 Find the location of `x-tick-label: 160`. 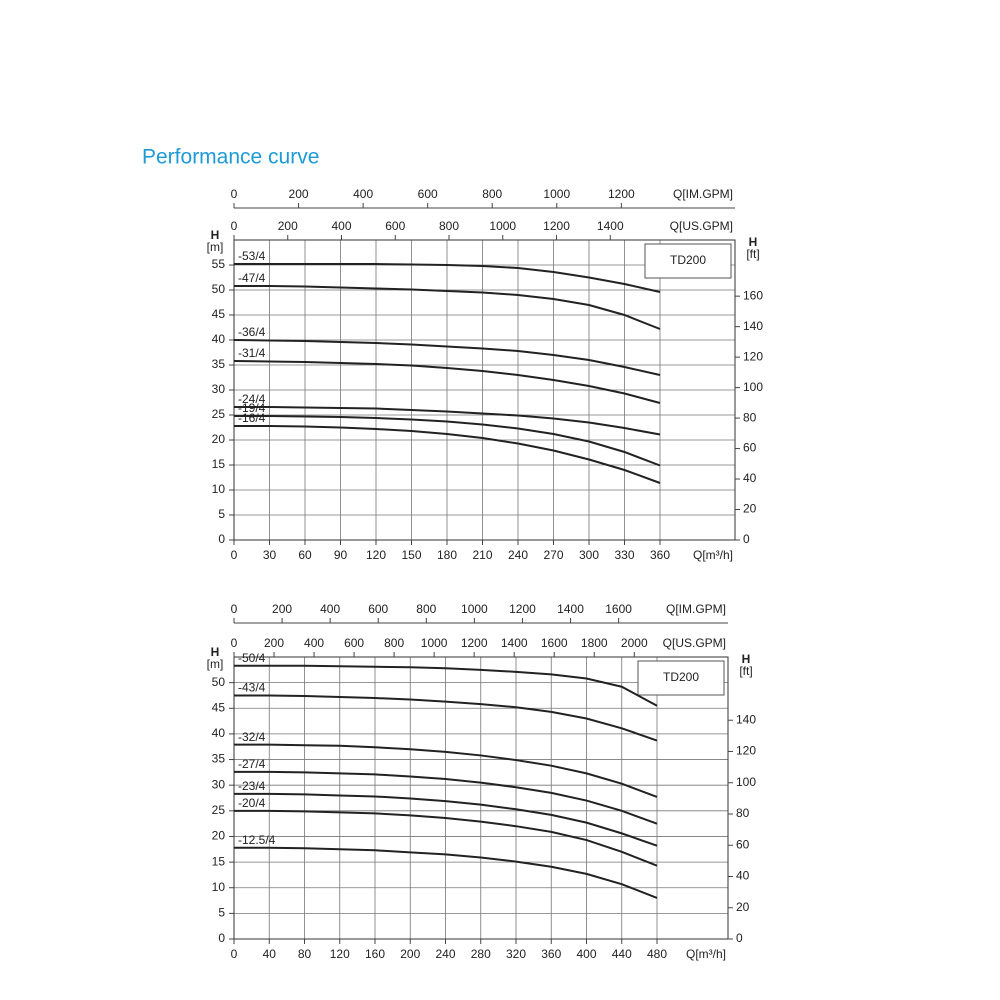

x-tick-label: 160 is located at coordinates (375, 954).